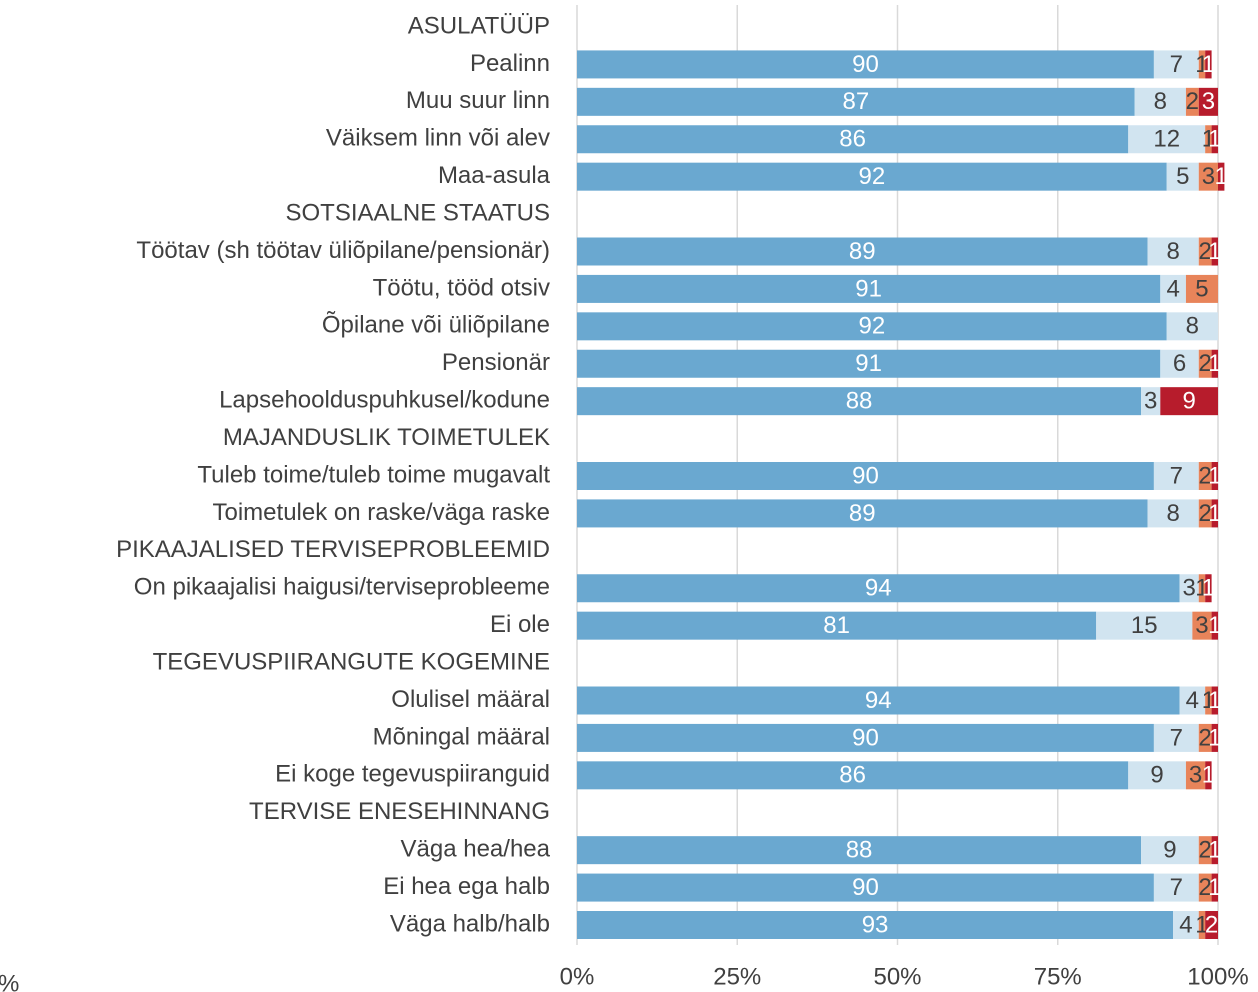 The height and width of the screenshot is (992, 1258). I want to click on y-tick-label: Töötav (sh töötav üliõpilane/pensionär), so click(343, 250).